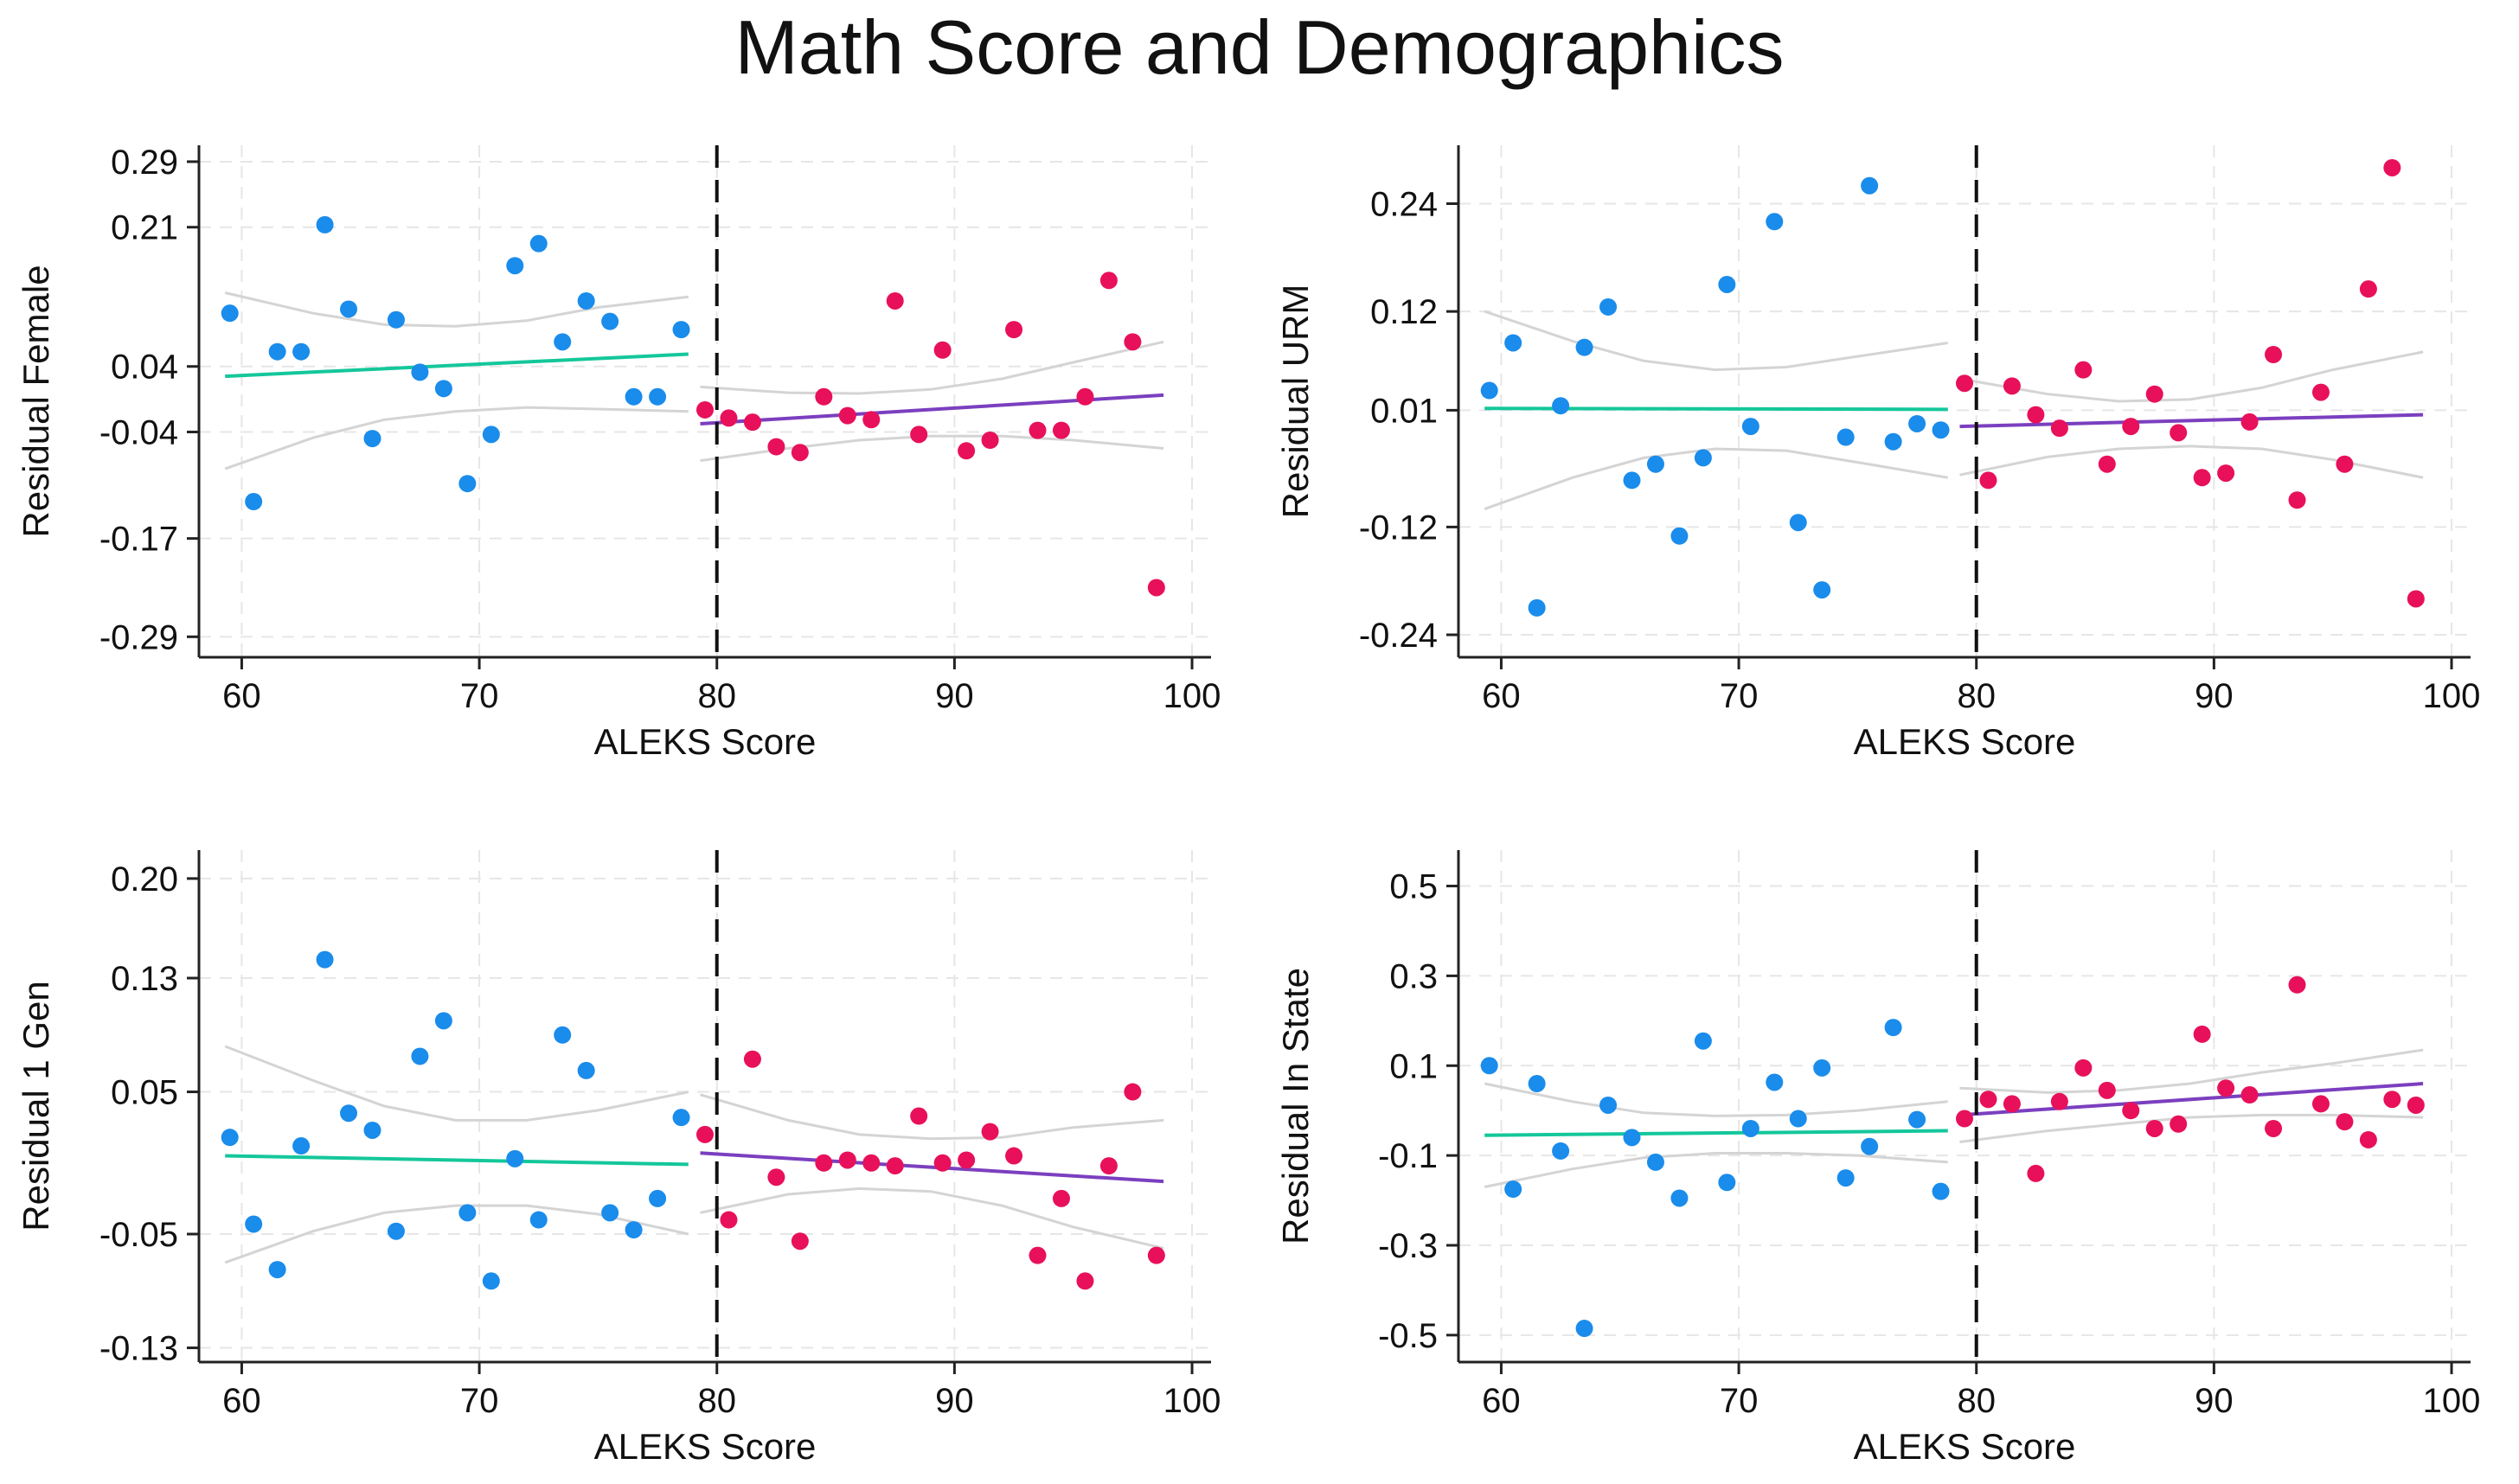 This screenshot has height=1484, width=2519. What do you see at coordinates (480, 696) in the screenshot?
I see `x-tick-label: 70` at bounding box center [480, 696].